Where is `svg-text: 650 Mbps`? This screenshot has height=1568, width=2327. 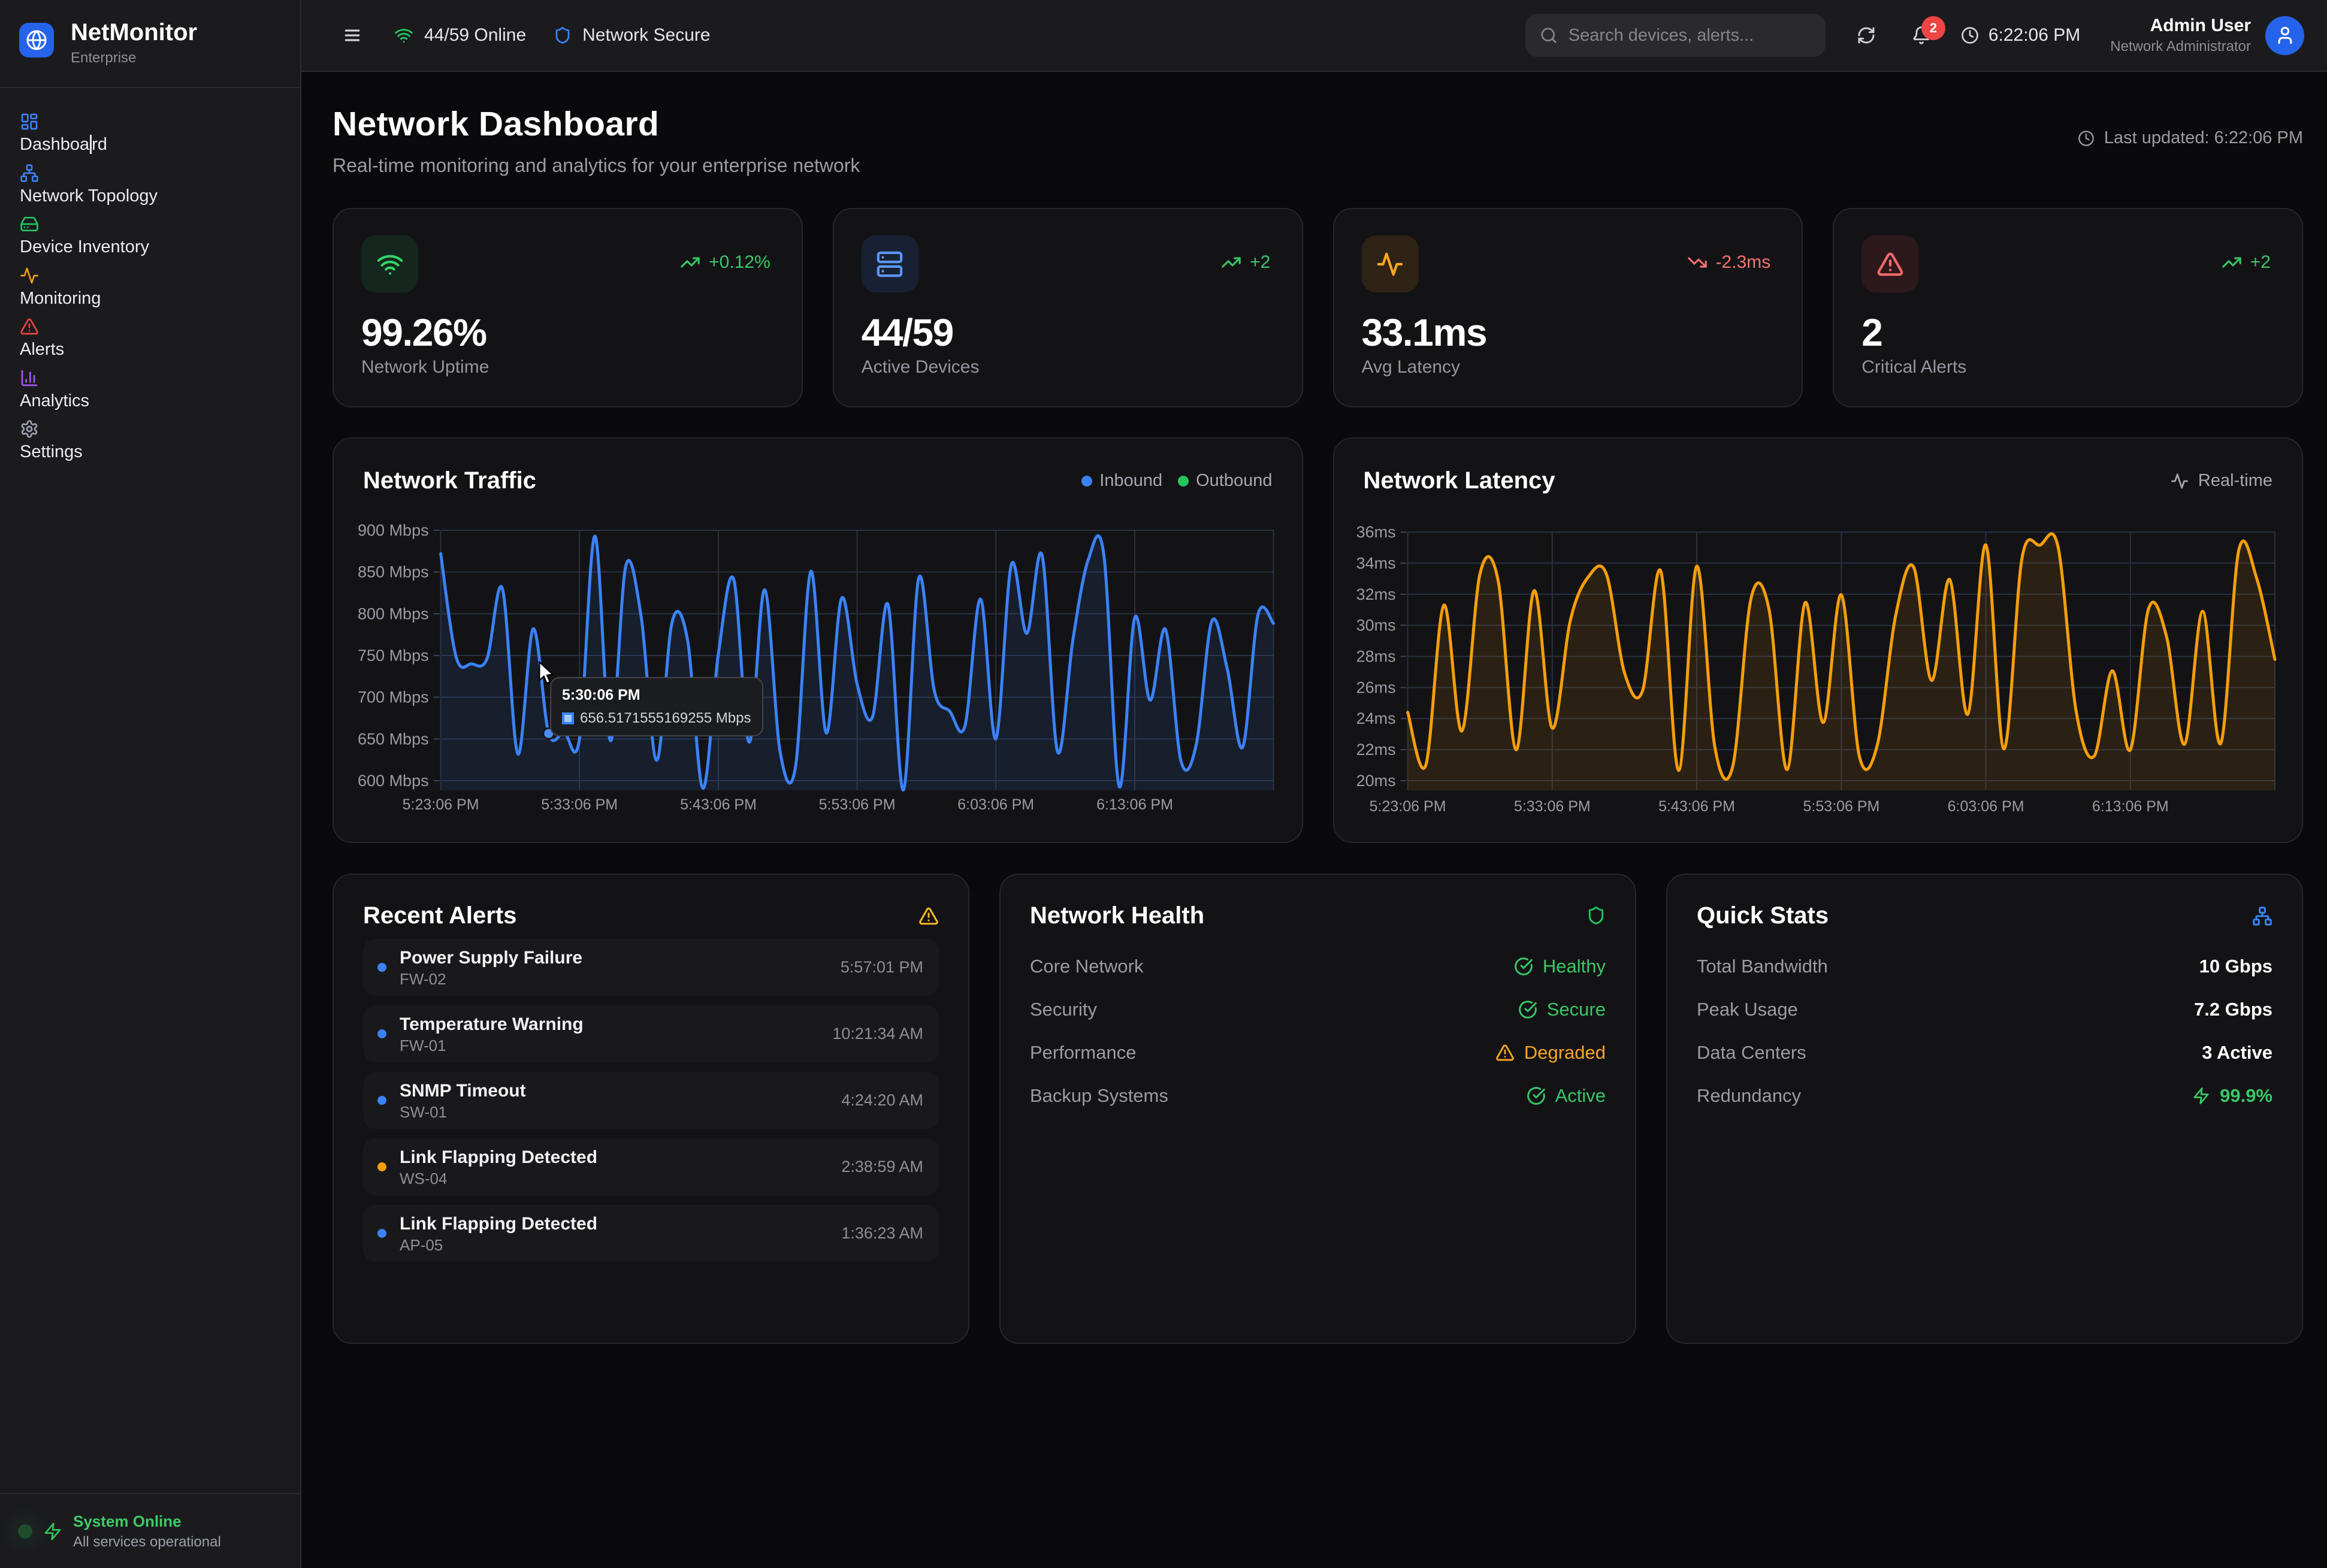
svg-text: 650 Mbps is located at coordinates (393, 739).